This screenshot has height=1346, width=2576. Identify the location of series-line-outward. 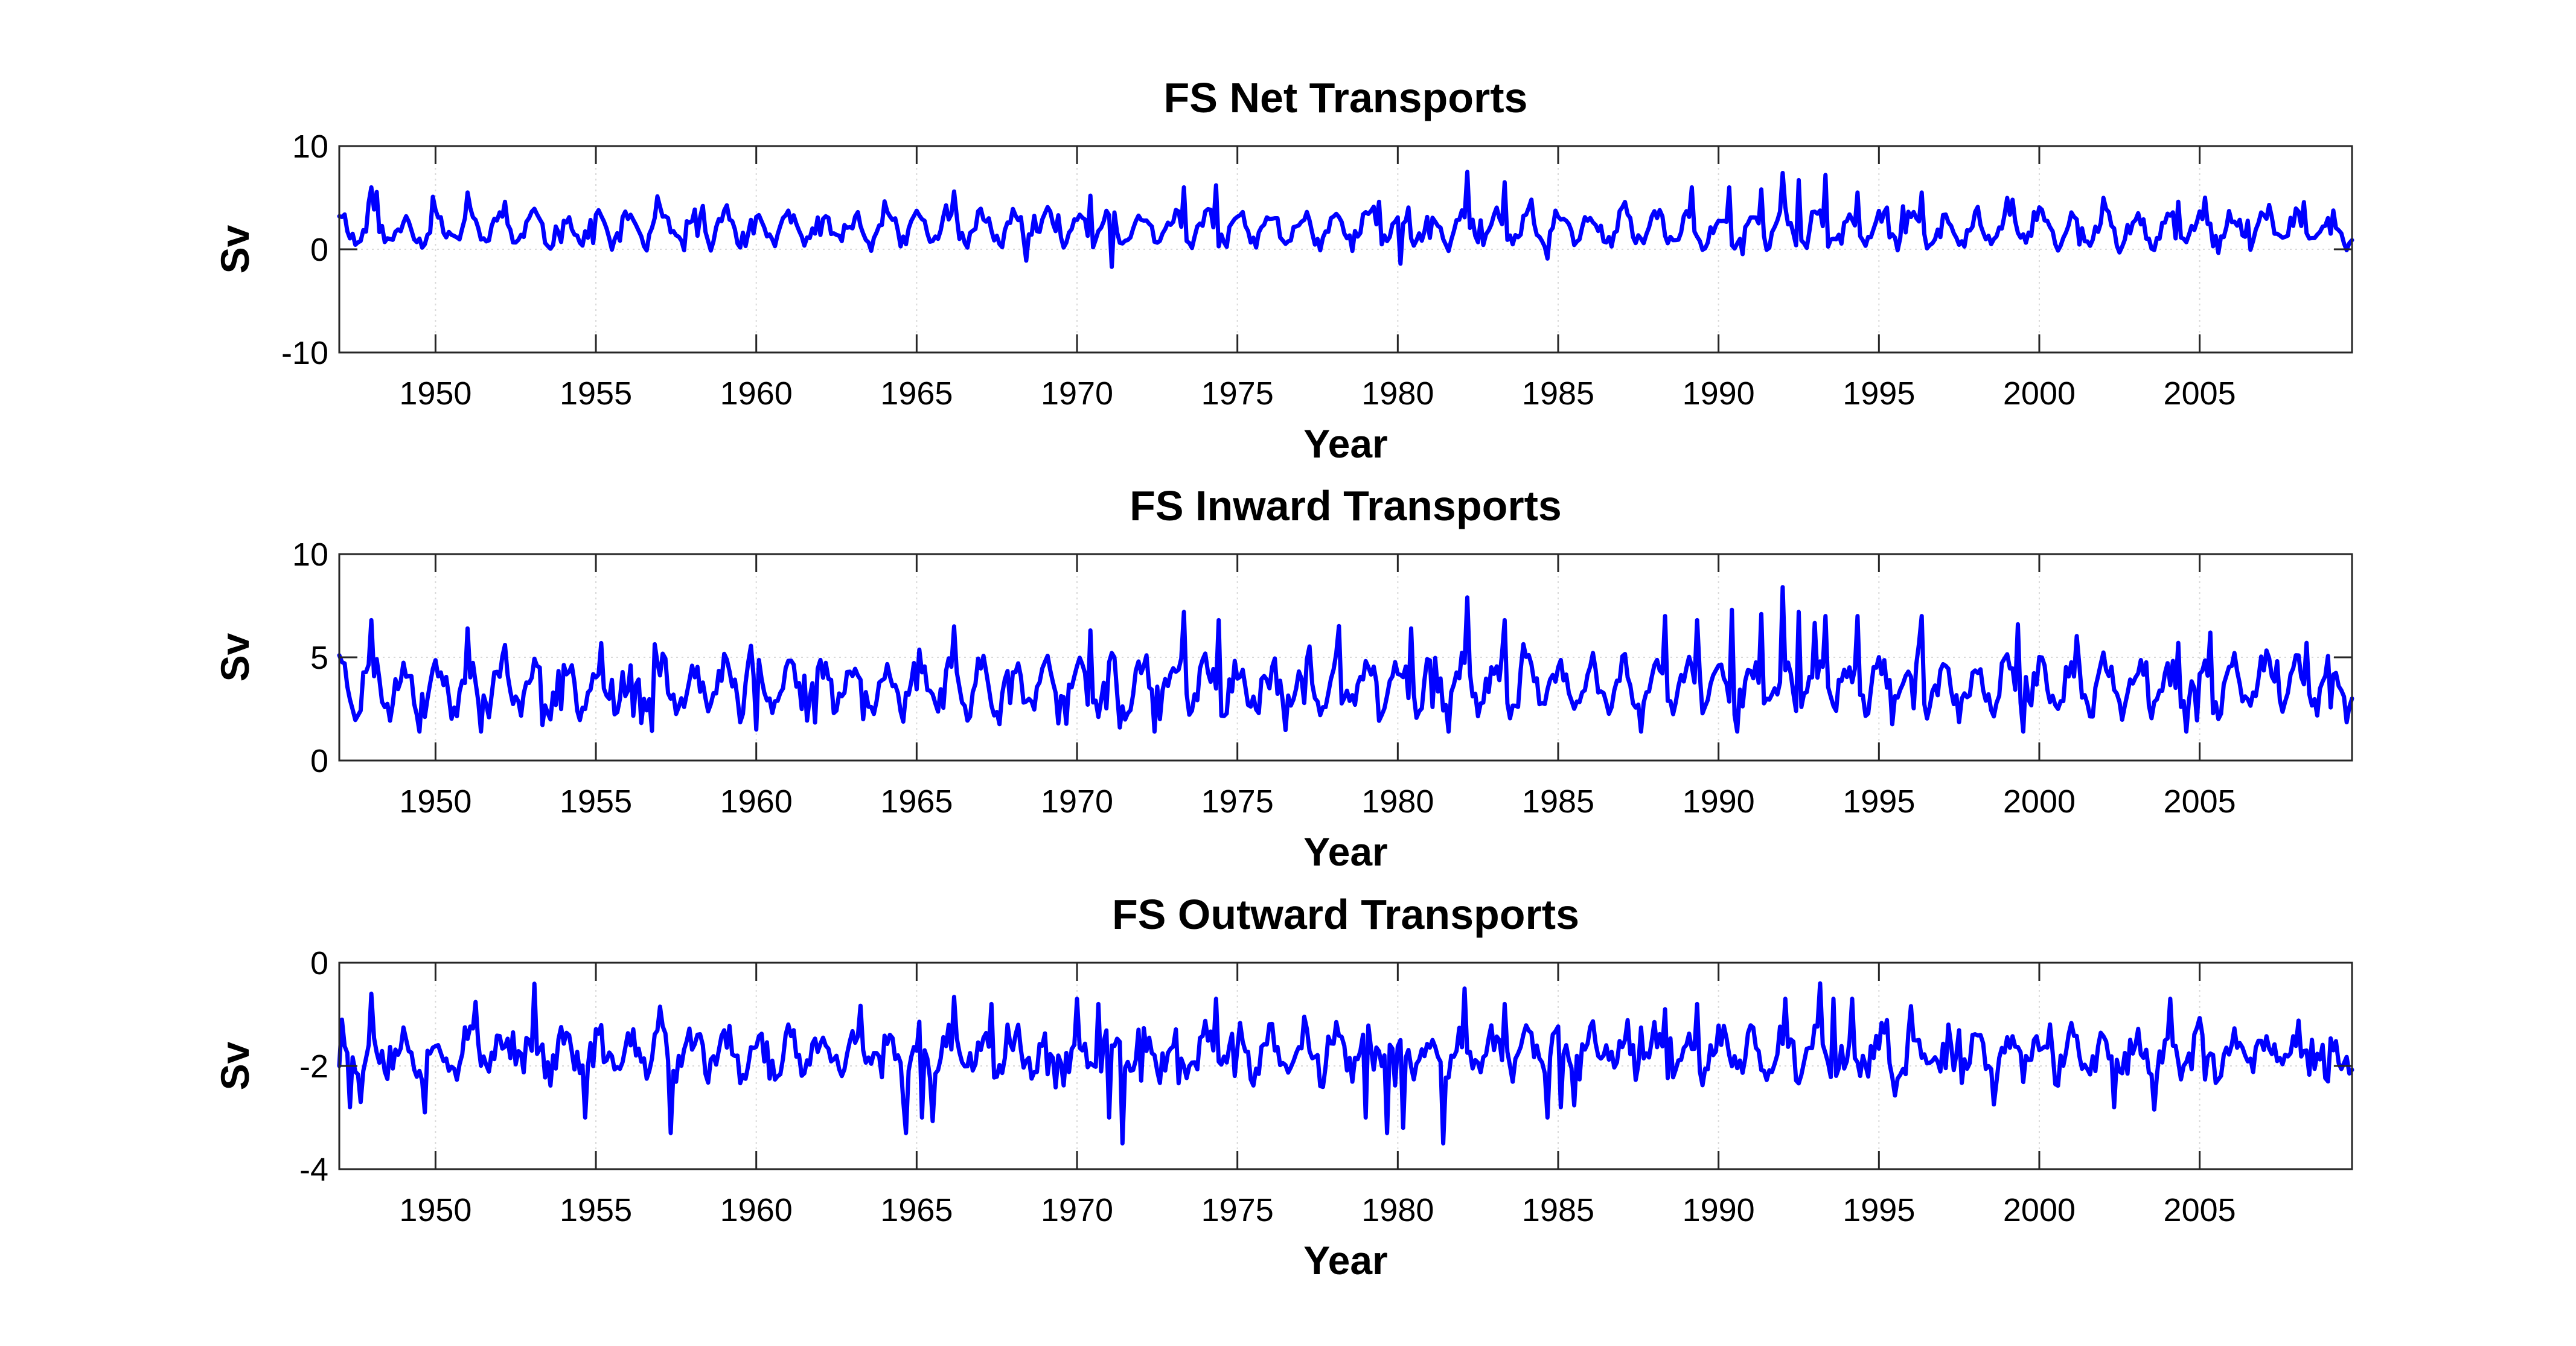
(1346, 1063).